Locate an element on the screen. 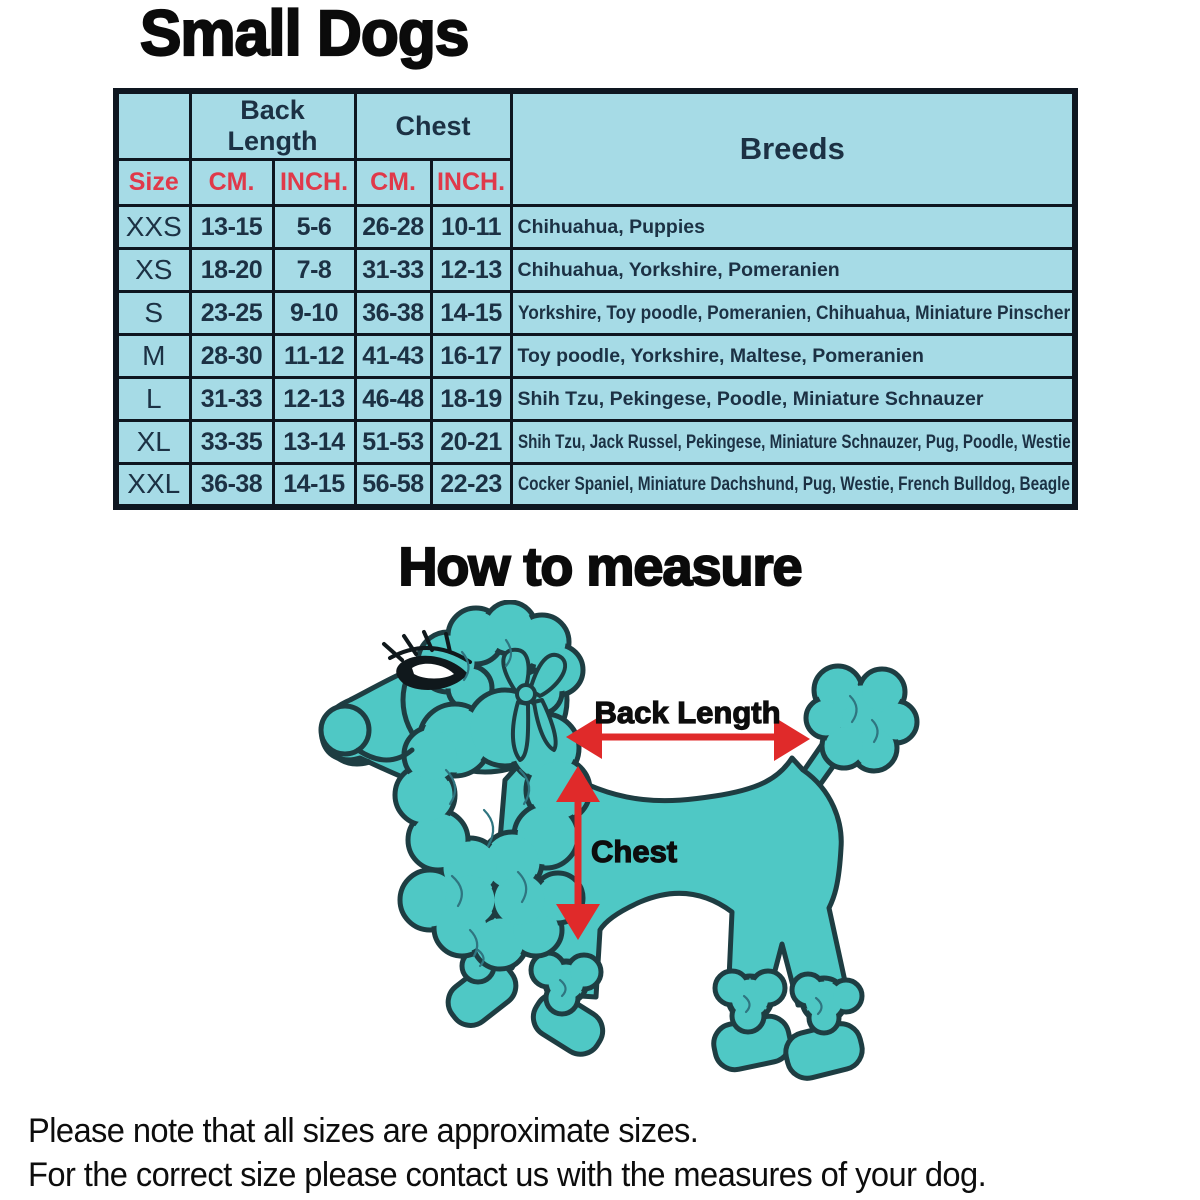 This screenshot has height=1200, width=1200. cell-breeds: Chihuahua, Yorkshire, Pomeranien is located at coordinates (793, 270).